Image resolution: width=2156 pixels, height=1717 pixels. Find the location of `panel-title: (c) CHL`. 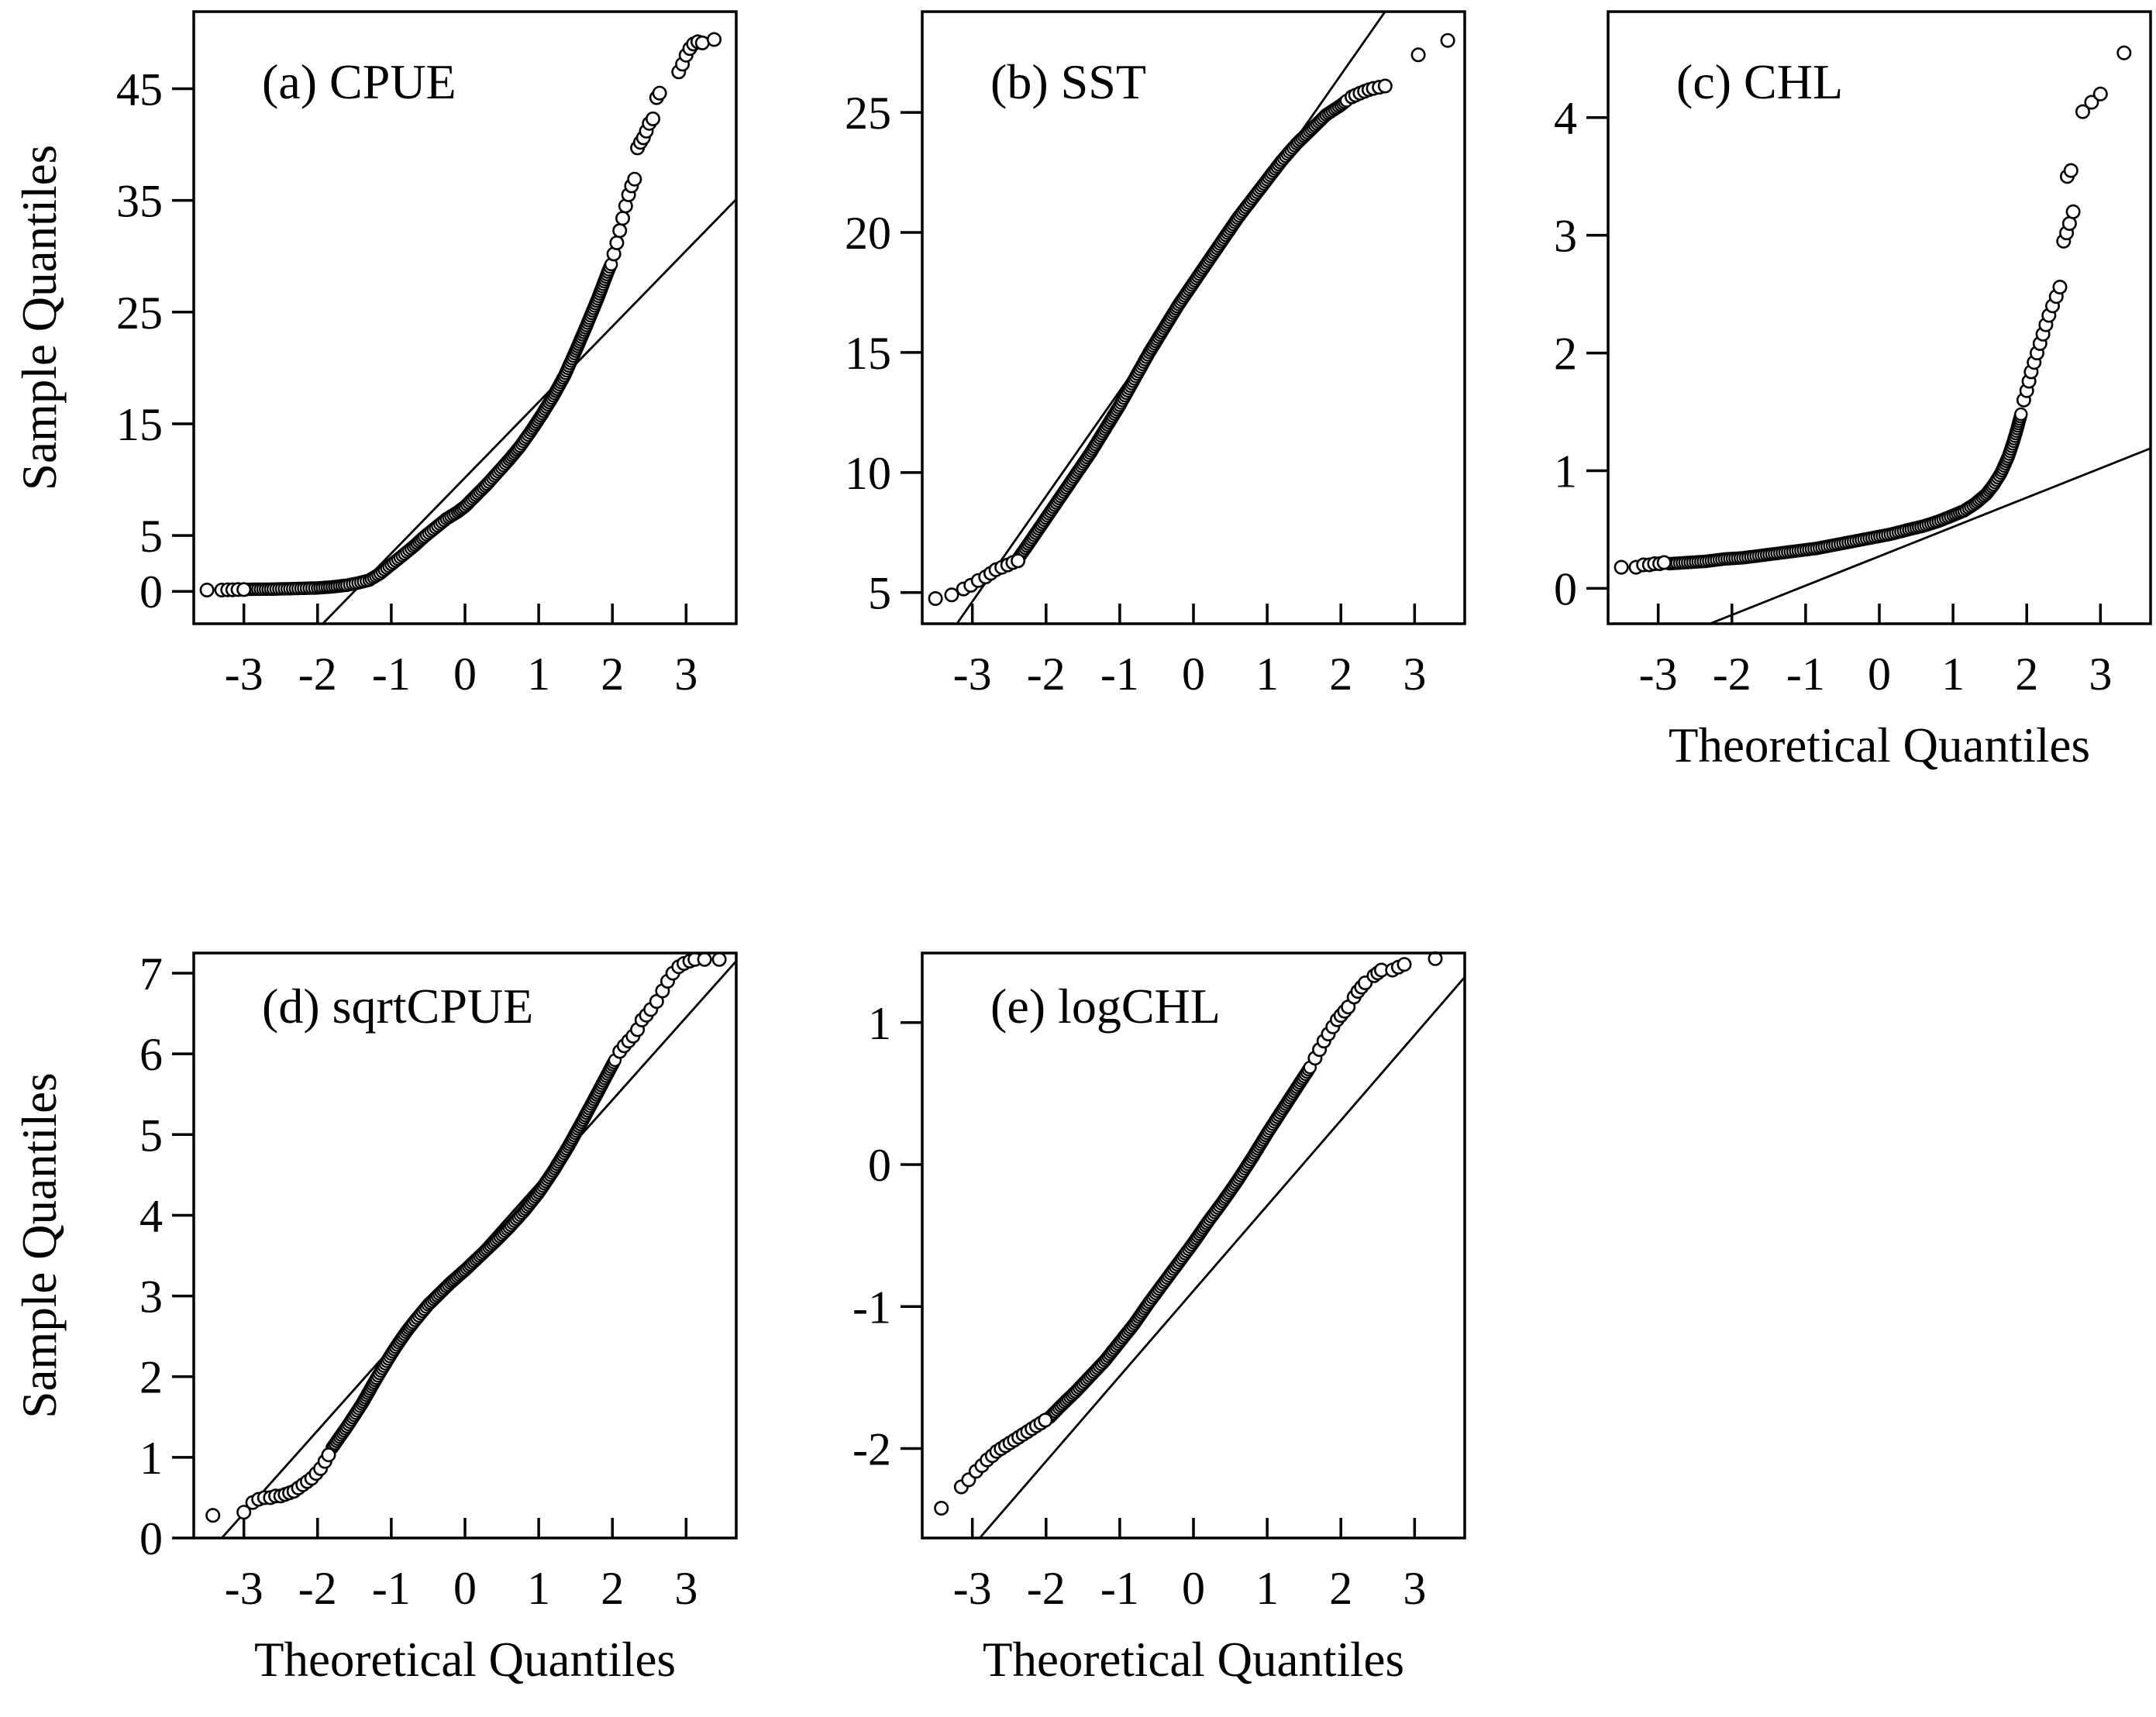

panel-title: (c) CHL is located at coordinates (1759, 81).